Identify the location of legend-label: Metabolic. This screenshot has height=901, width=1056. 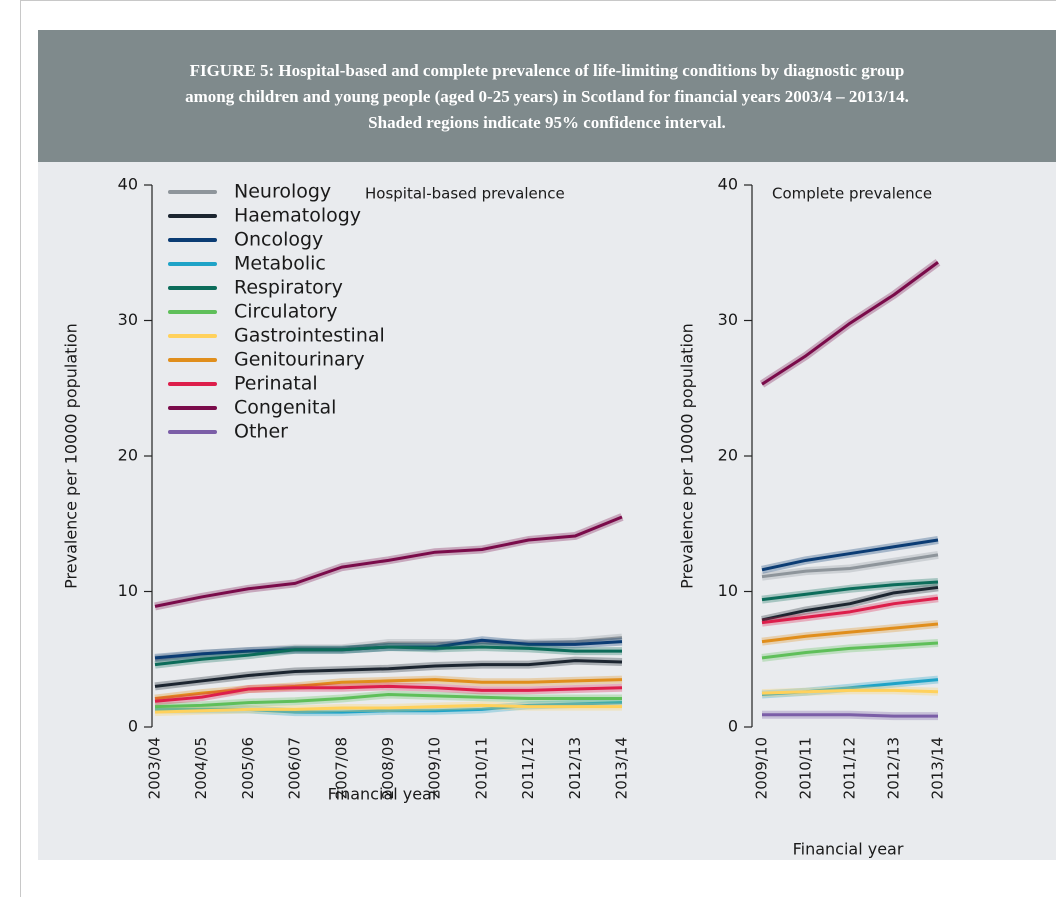
(280, 264).